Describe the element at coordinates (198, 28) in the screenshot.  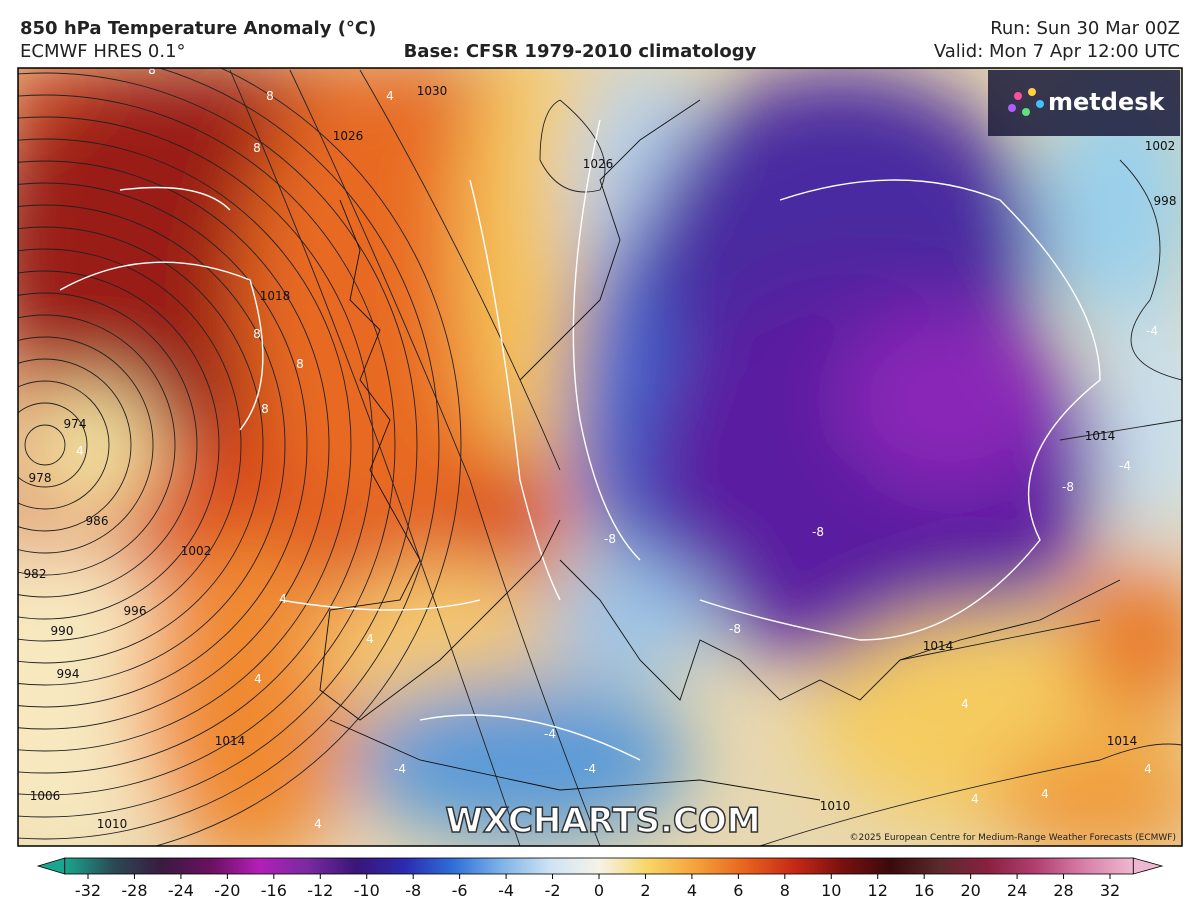
I see `title: 850 hPa Temperature Anomaly (°C)` at that location.